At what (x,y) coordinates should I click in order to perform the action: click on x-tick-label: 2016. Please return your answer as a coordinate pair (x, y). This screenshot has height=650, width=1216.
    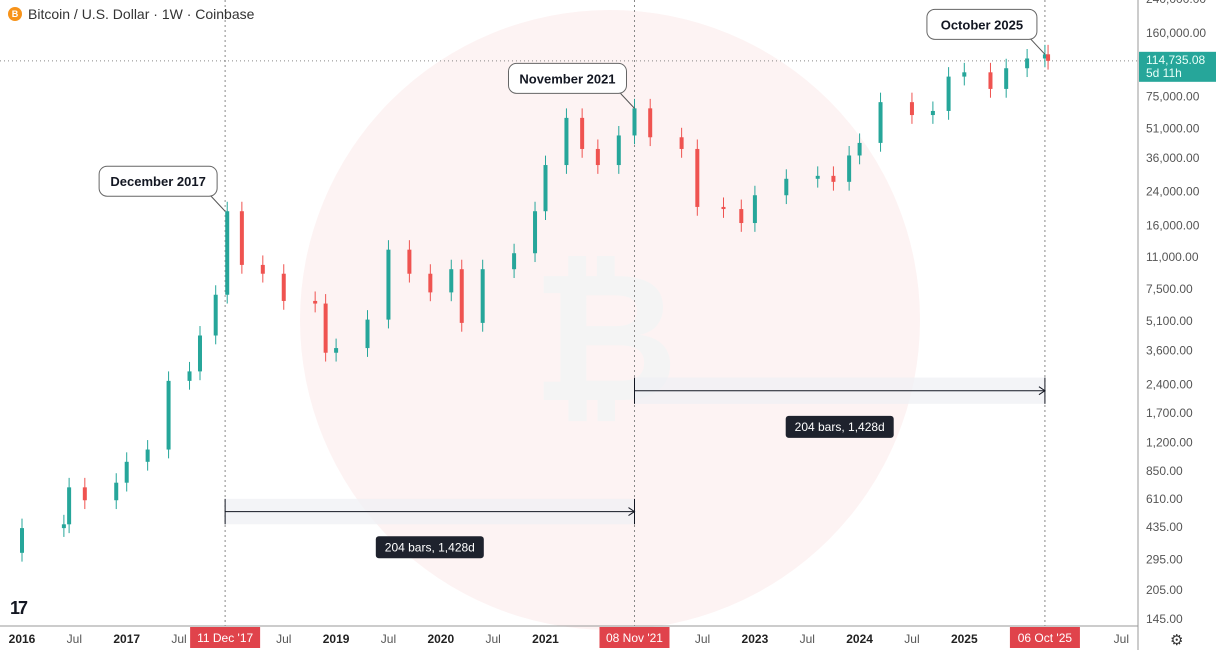
    Looking at the image, I should click on (22, 639).